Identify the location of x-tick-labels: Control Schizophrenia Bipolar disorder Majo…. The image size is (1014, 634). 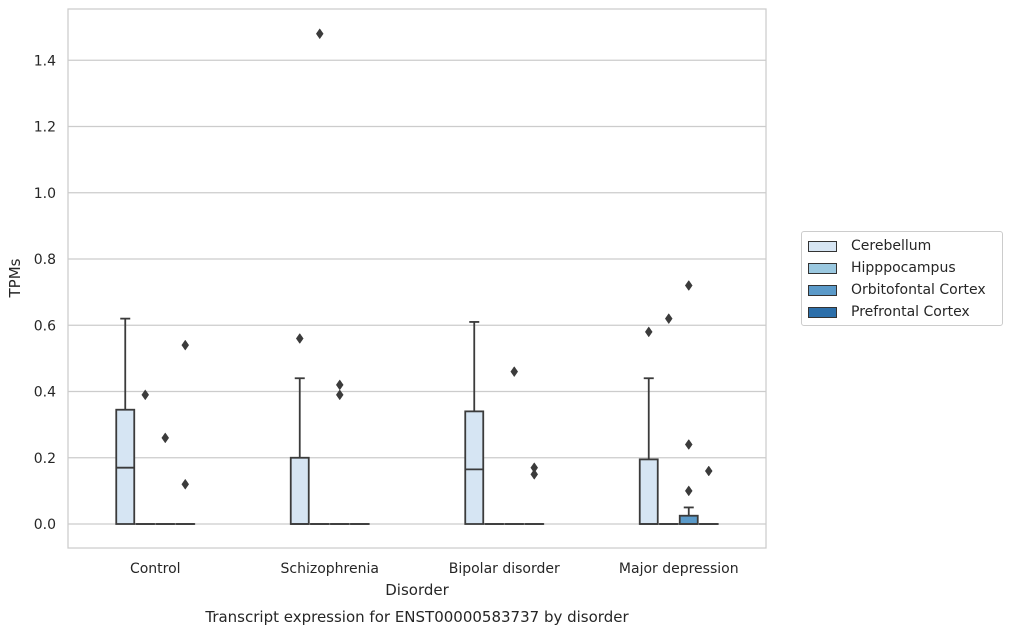
(434, 569).